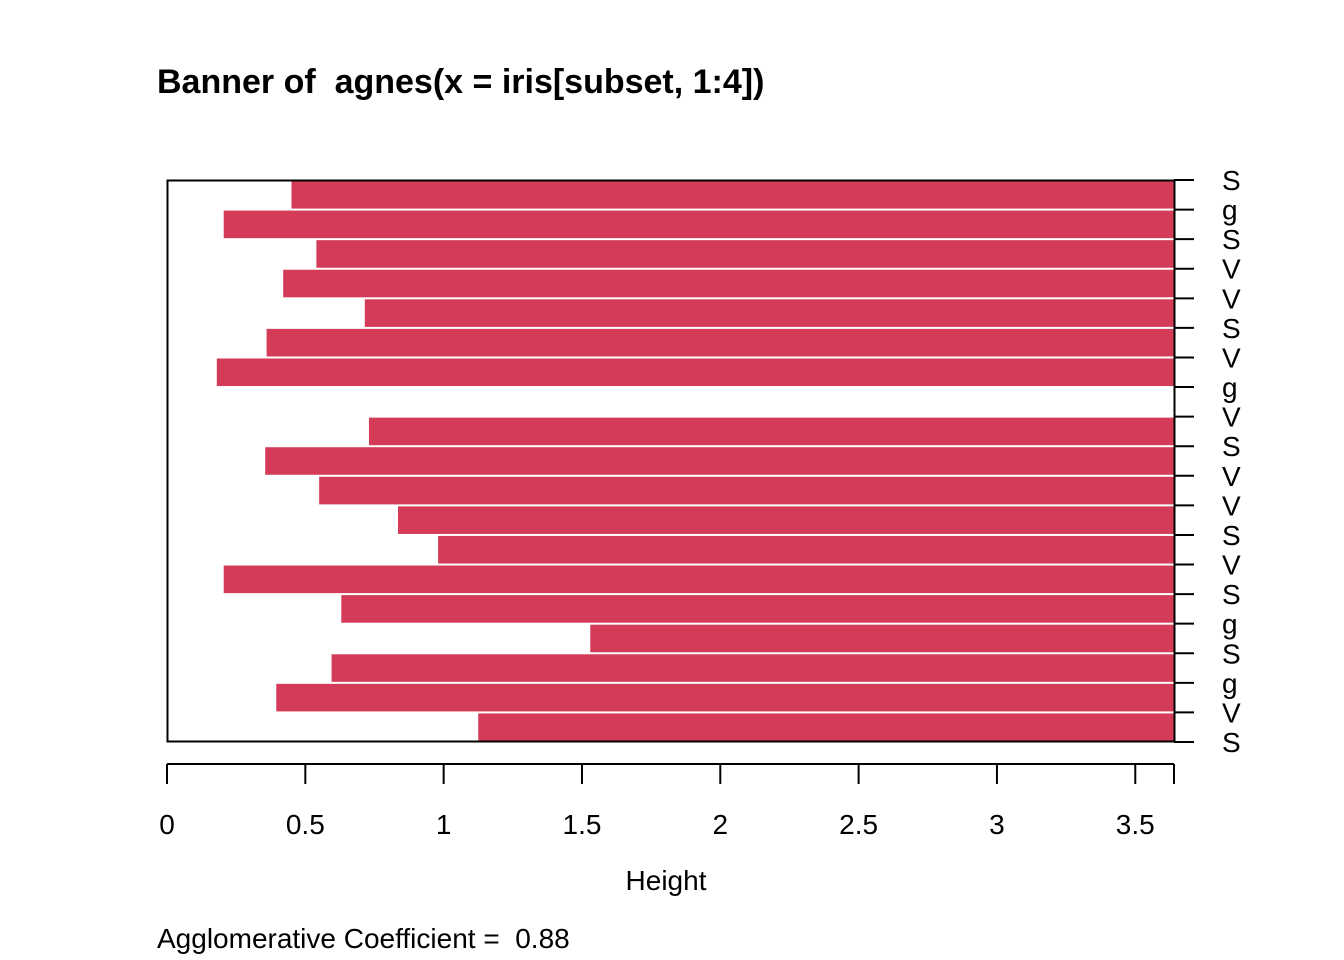 The image size is (1344, 960). I want to click on agglomerative-coefficient: Agglomerative Coefficient = 0.88, so click(363, 938).